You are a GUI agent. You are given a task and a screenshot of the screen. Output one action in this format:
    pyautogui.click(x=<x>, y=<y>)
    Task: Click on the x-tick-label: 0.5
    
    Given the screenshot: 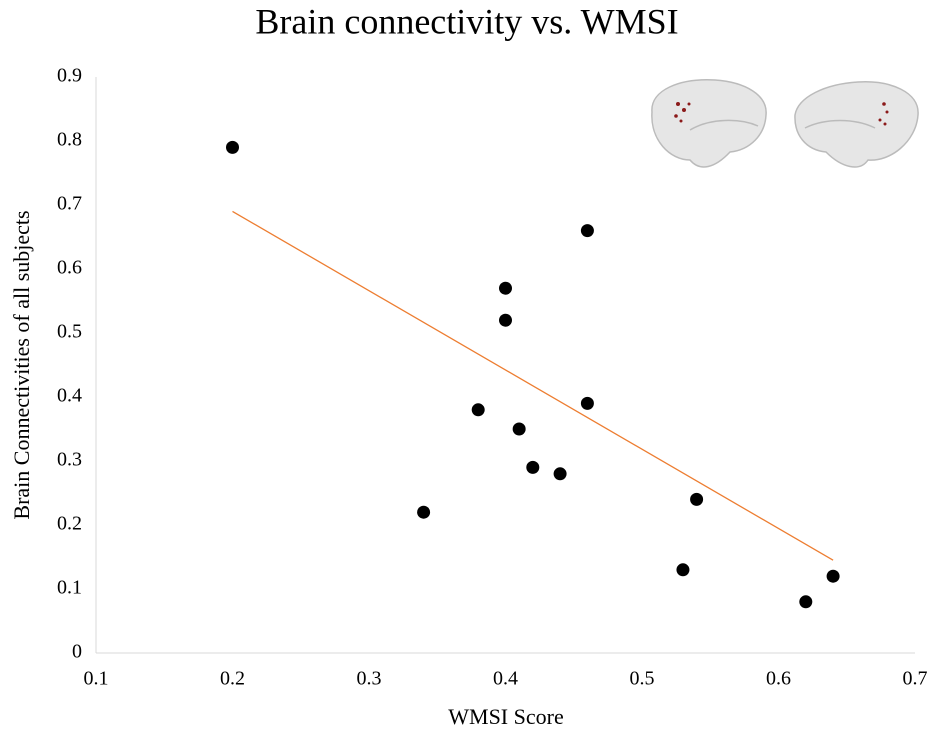 What is the action you would take?
    pyautogui.click(x=642, y=679)
    